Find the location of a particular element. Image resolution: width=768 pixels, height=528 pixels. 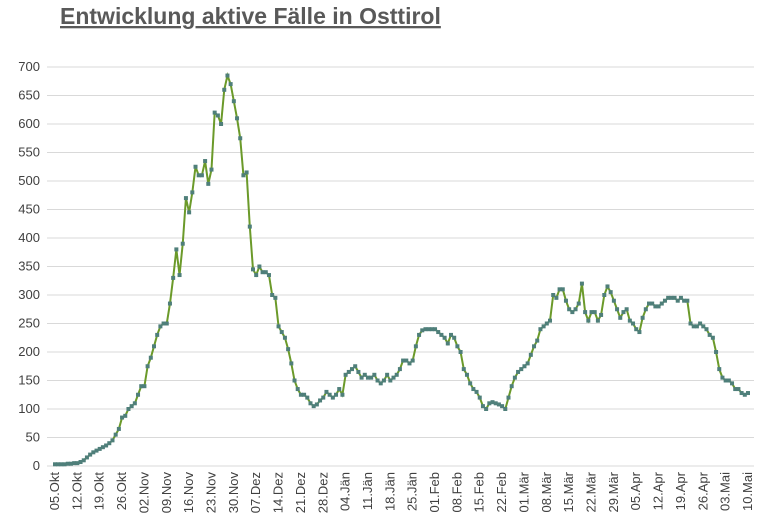

x-tick-label: 29.Mär is located at coordinates (613, 491).